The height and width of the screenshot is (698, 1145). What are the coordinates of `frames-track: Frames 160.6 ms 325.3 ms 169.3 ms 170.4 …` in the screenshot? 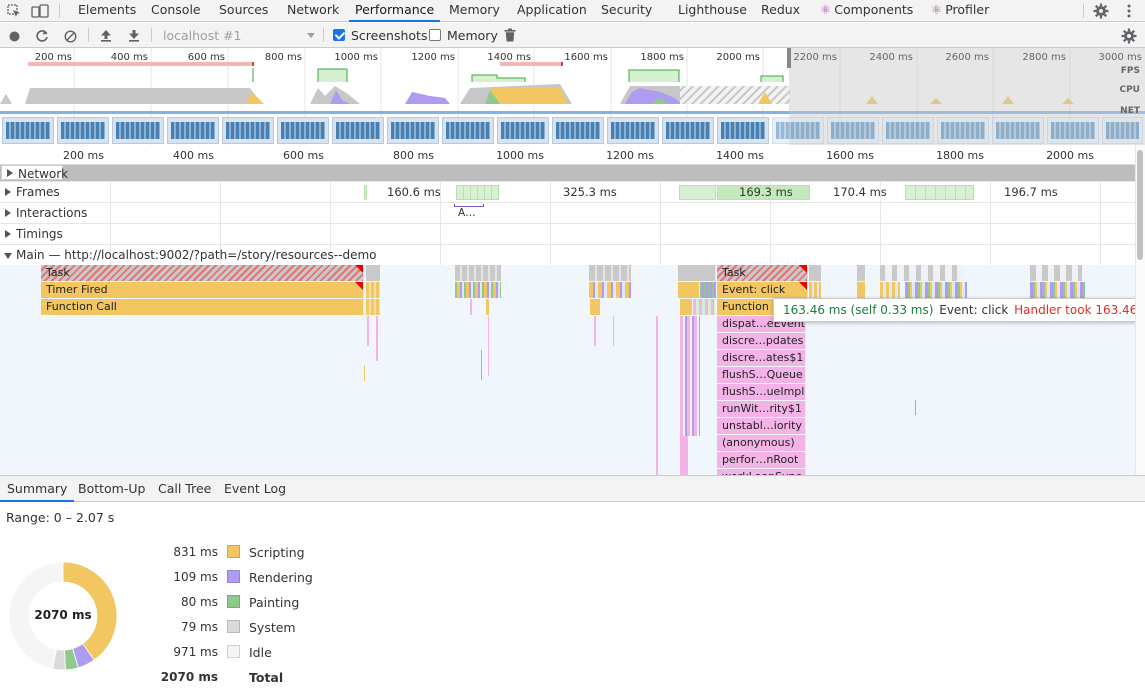 It's located at (567, 192).